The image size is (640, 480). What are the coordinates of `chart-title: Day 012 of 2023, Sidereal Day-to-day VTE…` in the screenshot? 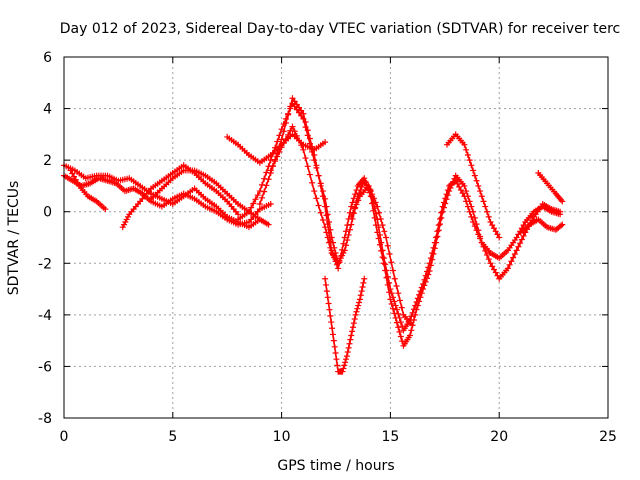 It's located at (340, 29).